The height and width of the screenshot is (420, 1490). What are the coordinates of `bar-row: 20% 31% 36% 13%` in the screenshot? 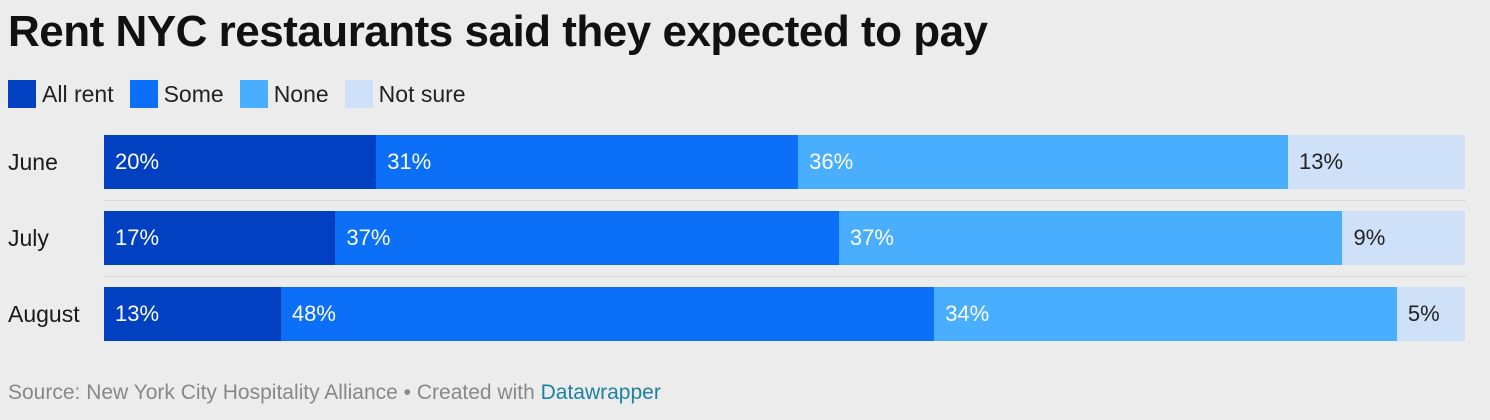 It's located at (784, 162).